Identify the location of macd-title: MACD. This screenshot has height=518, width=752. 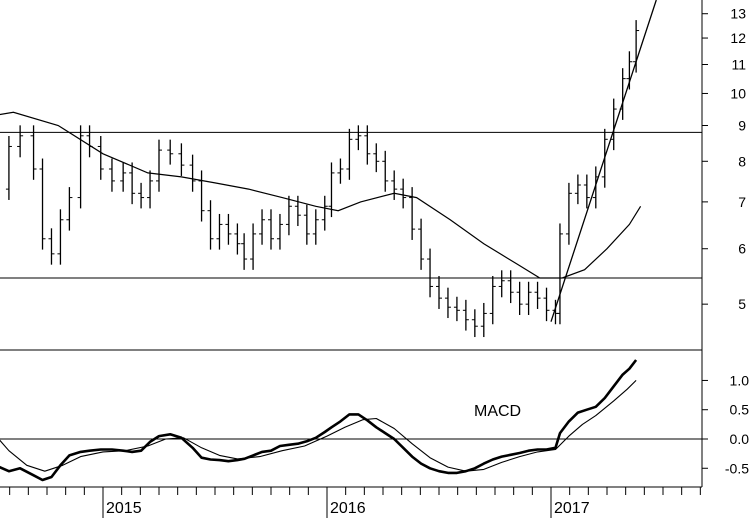
(497, 411).